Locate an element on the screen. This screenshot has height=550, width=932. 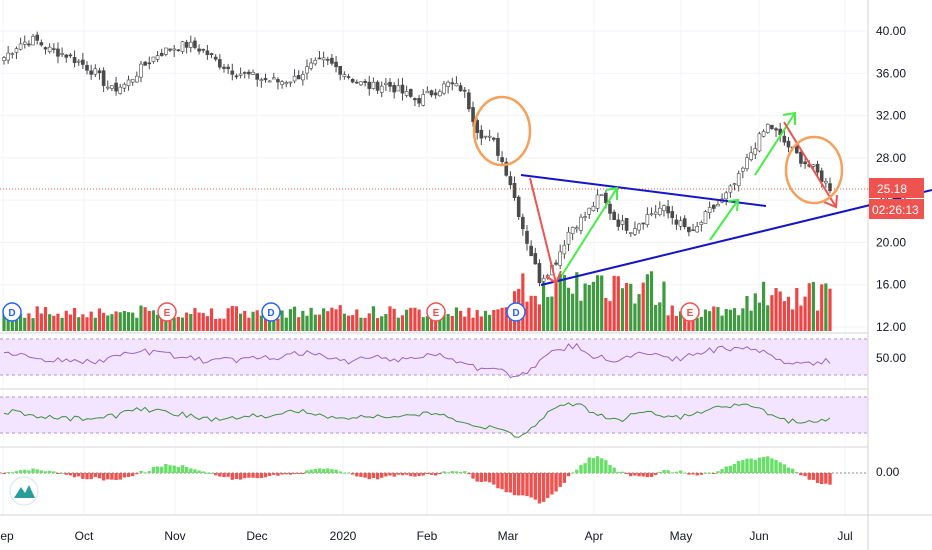
arrow-up-may is located at coordinates (724, 219).